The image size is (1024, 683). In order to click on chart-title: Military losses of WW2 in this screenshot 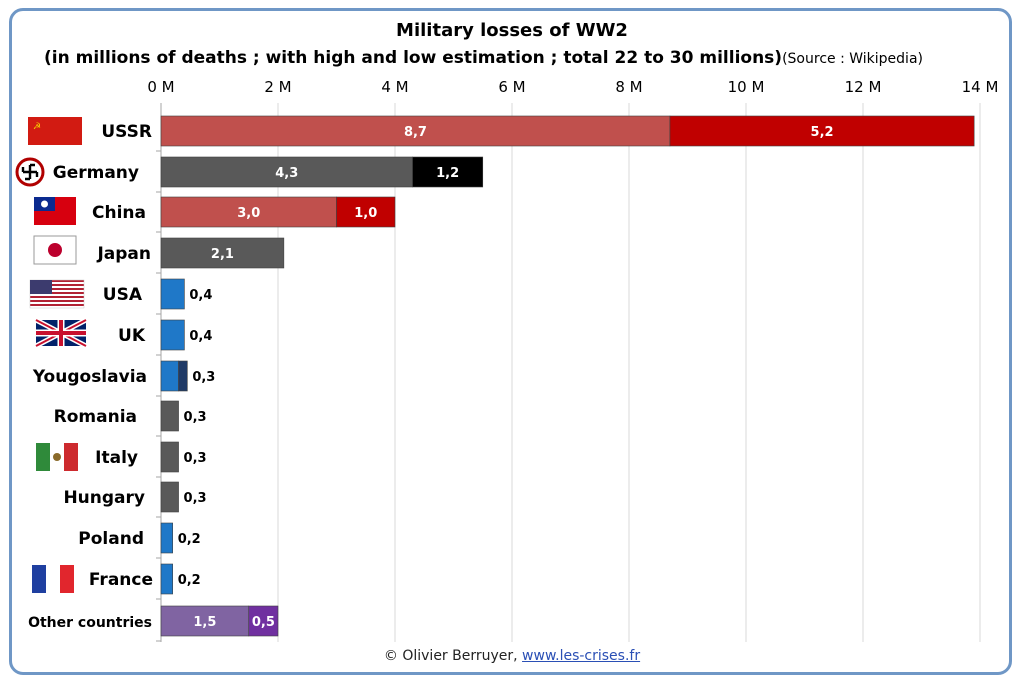, I will do `click(512, 30)`.